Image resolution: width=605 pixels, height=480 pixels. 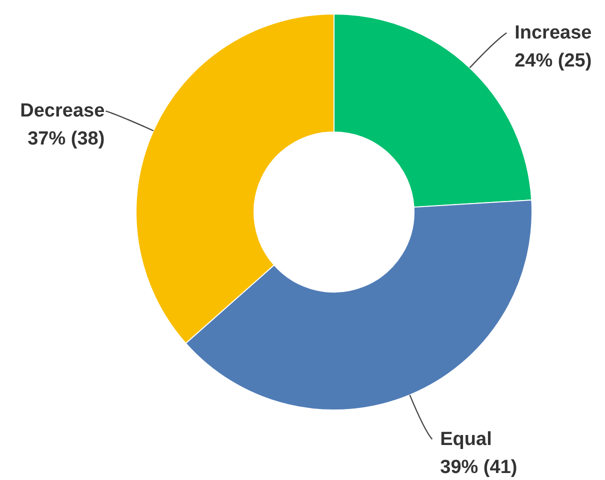 I want to click on data-label: 24% (25), so click(x=553, y=61).